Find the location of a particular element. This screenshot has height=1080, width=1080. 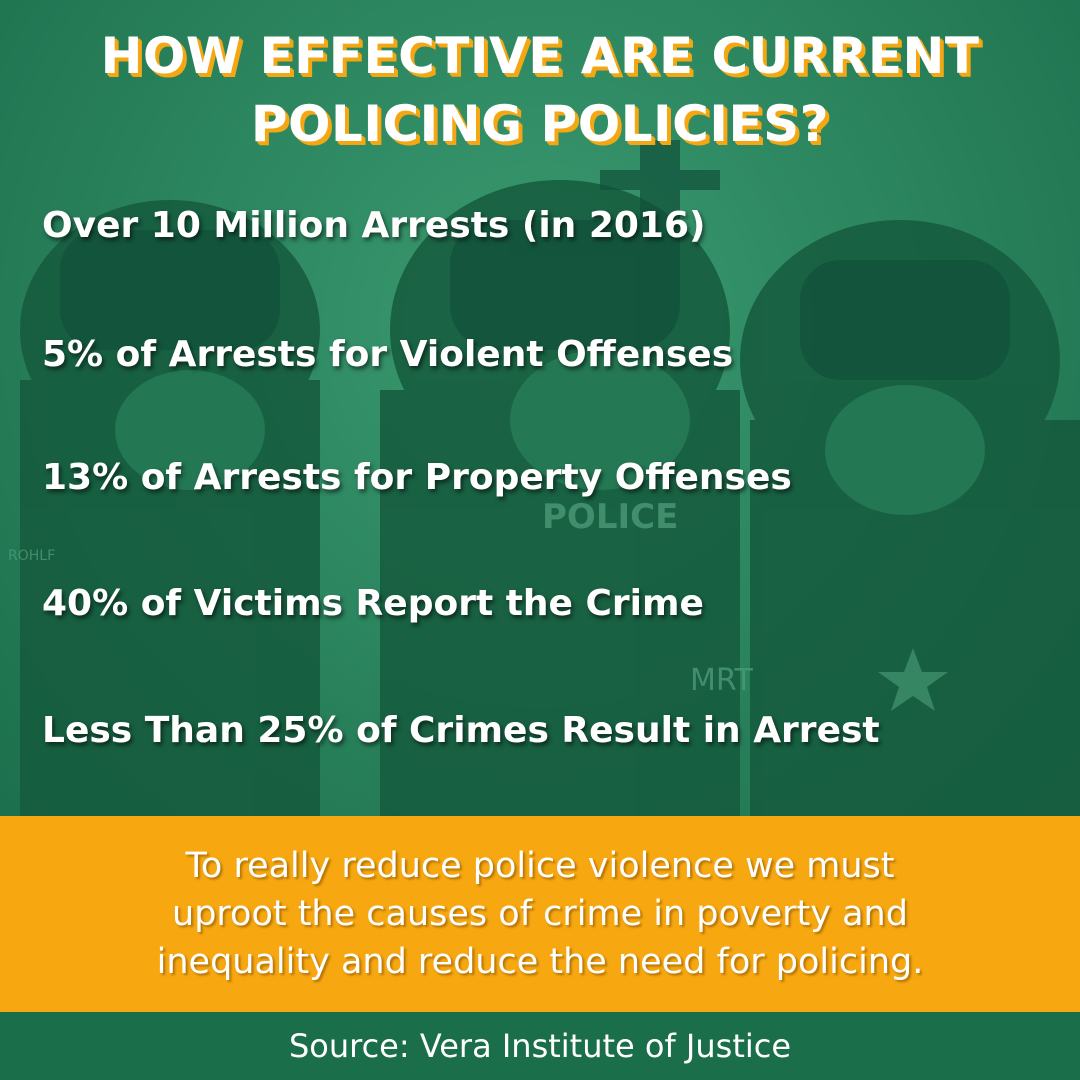

stat-victims-report: 40% of Victims Report the Crime is located at coordinates (373, 603).